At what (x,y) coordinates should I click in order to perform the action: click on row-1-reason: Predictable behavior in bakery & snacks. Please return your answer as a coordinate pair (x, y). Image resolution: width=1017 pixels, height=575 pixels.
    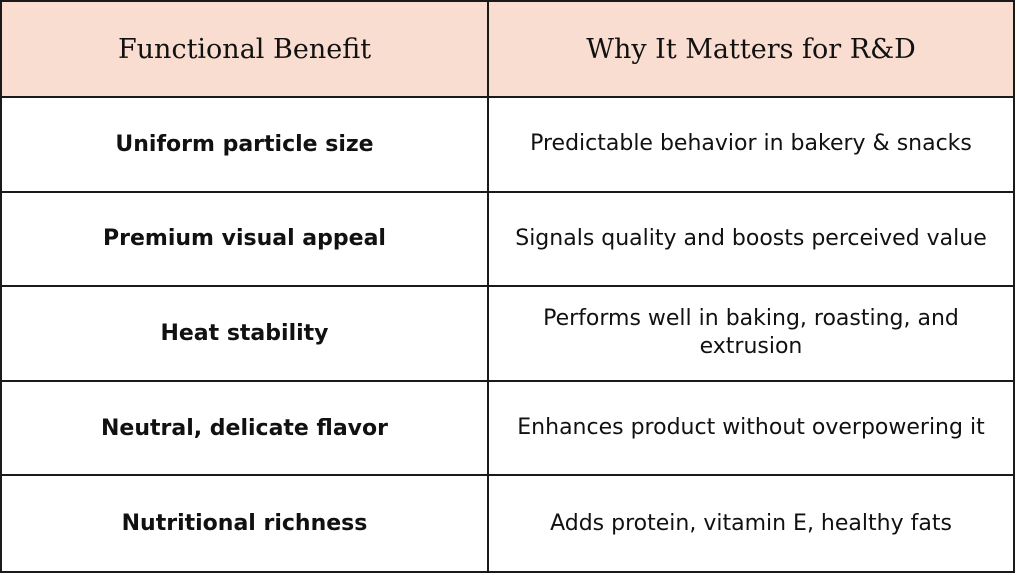
    Looking at the image, I should click on (751, 145).